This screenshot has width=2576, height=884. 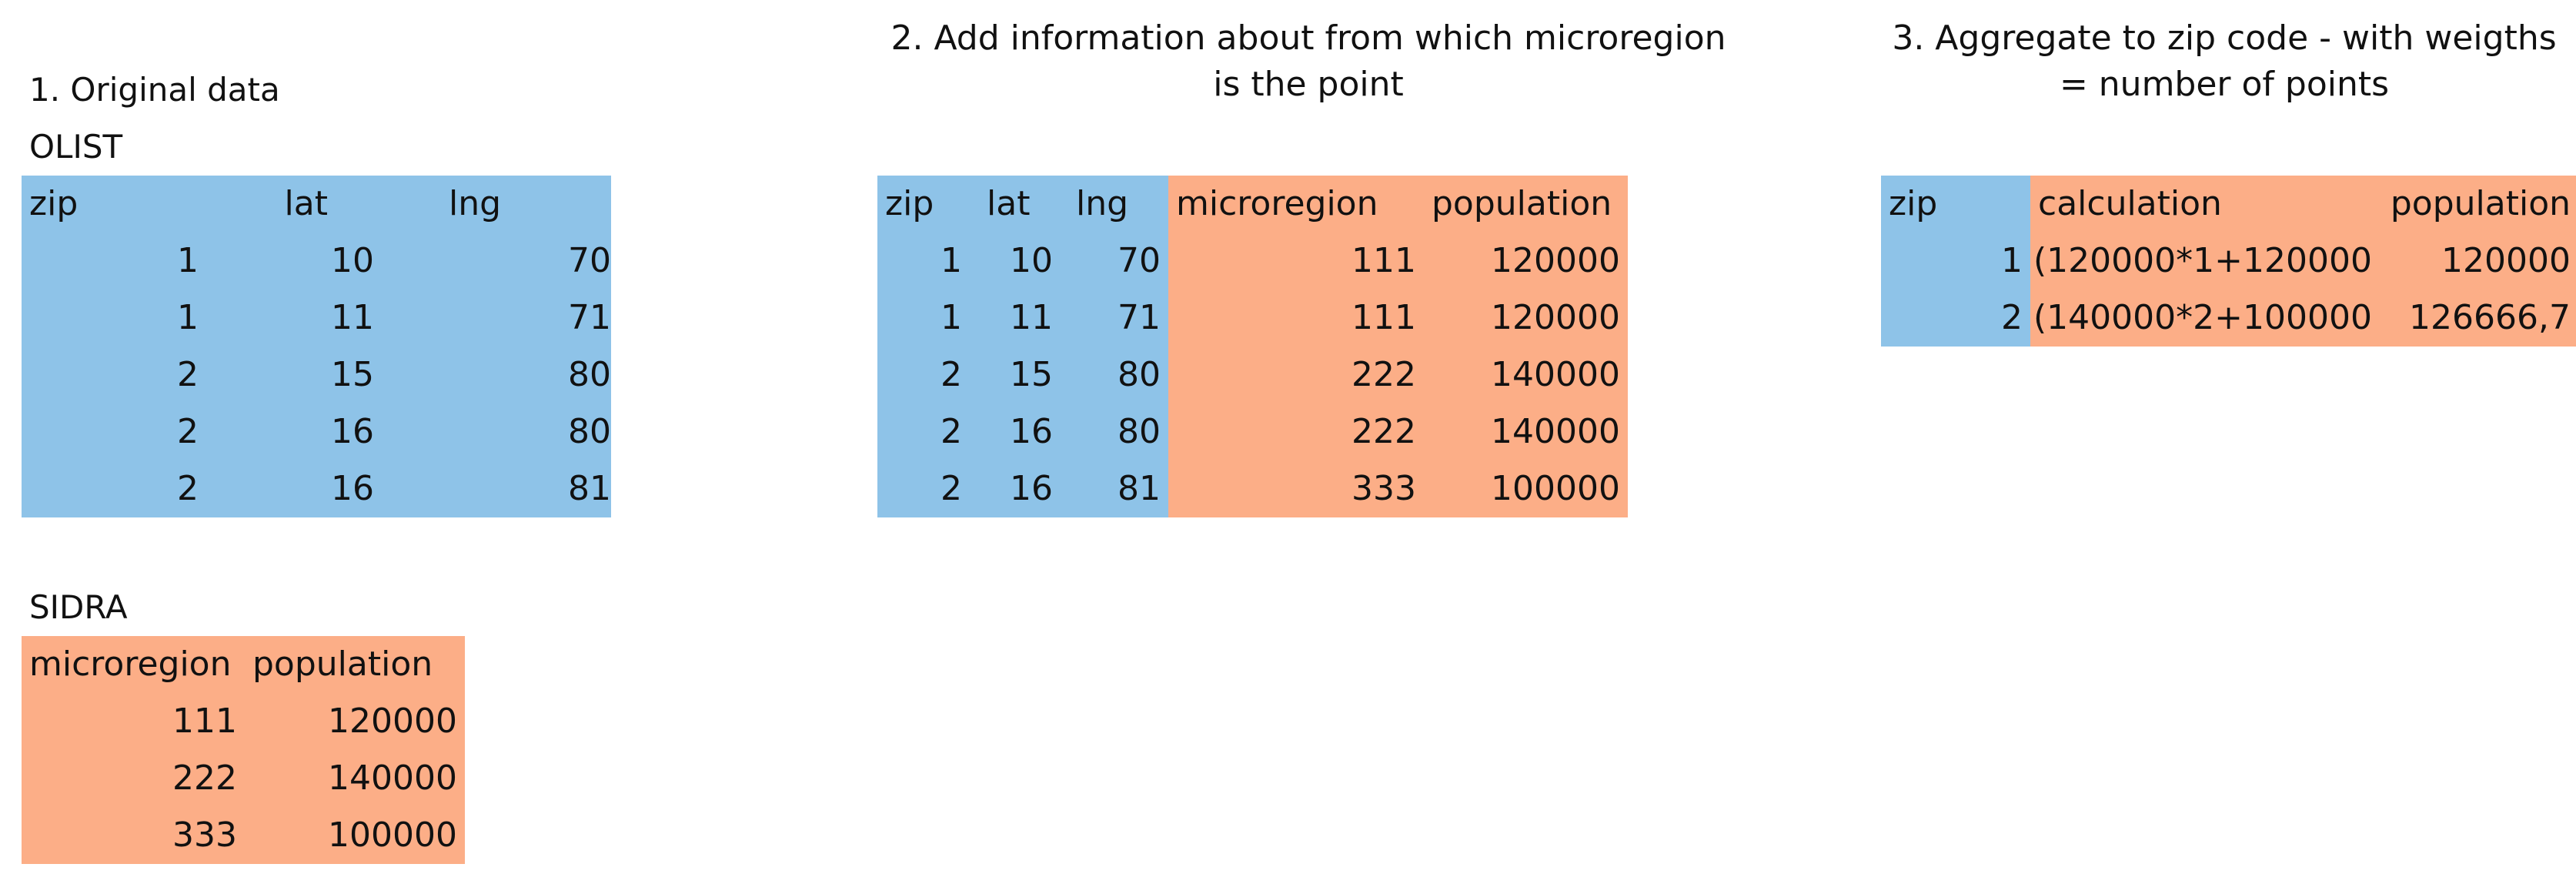 What do you see at coordinates (1015, 261) in the screenshot?
I see `step2-cell: 10` at bounding box center [1015, 261].